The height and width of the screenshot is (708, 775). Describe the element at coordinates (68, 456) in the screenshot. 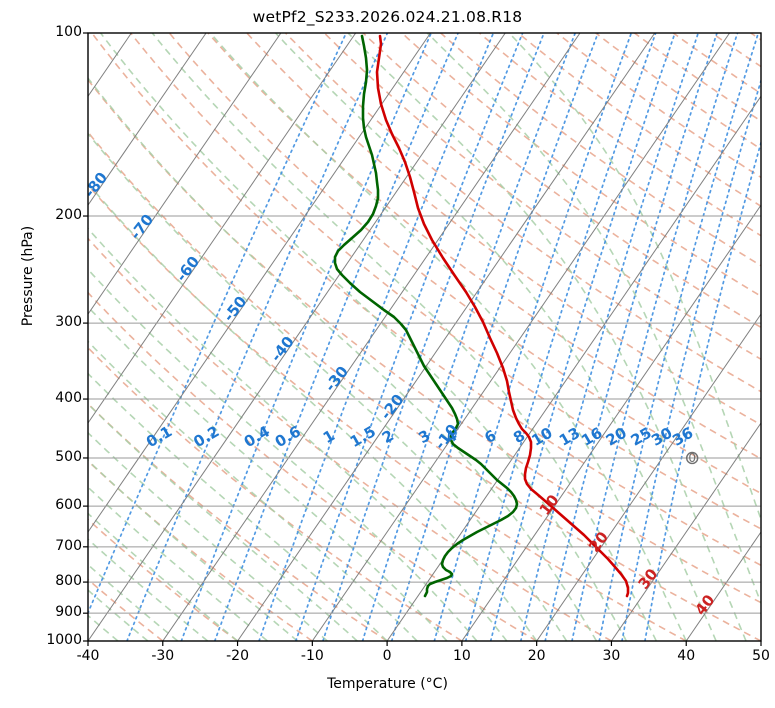

I see `y-tick-label: 500` at that location.